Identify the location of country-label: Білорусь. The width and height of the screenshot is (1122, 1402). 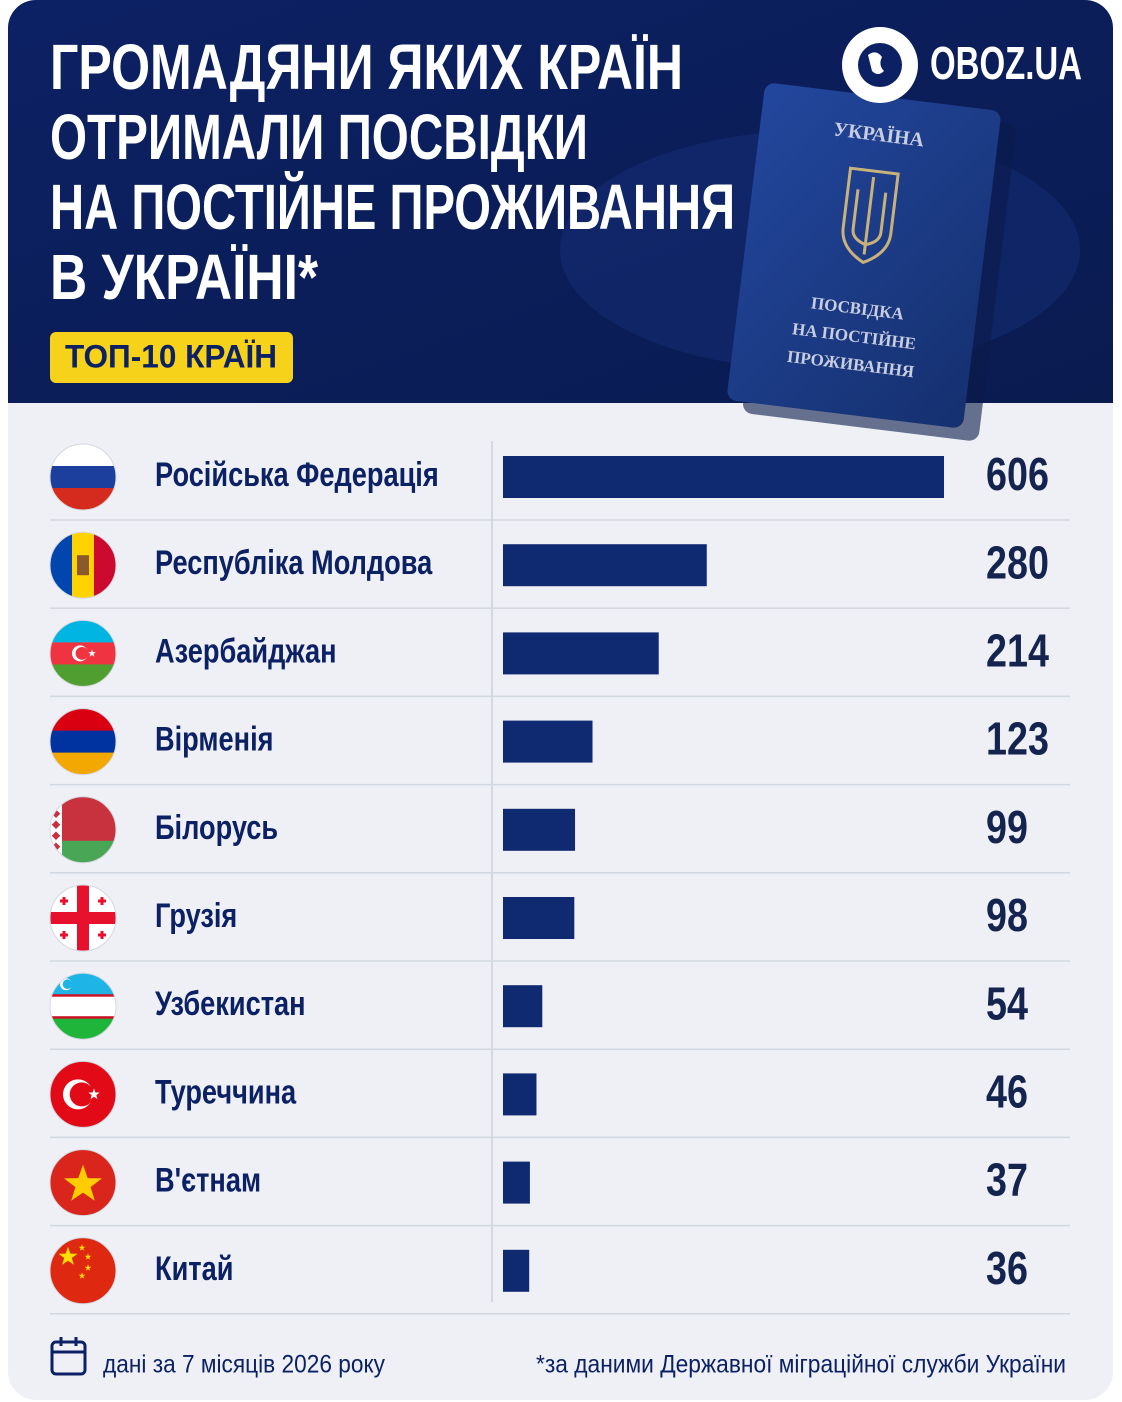
(216, 827).